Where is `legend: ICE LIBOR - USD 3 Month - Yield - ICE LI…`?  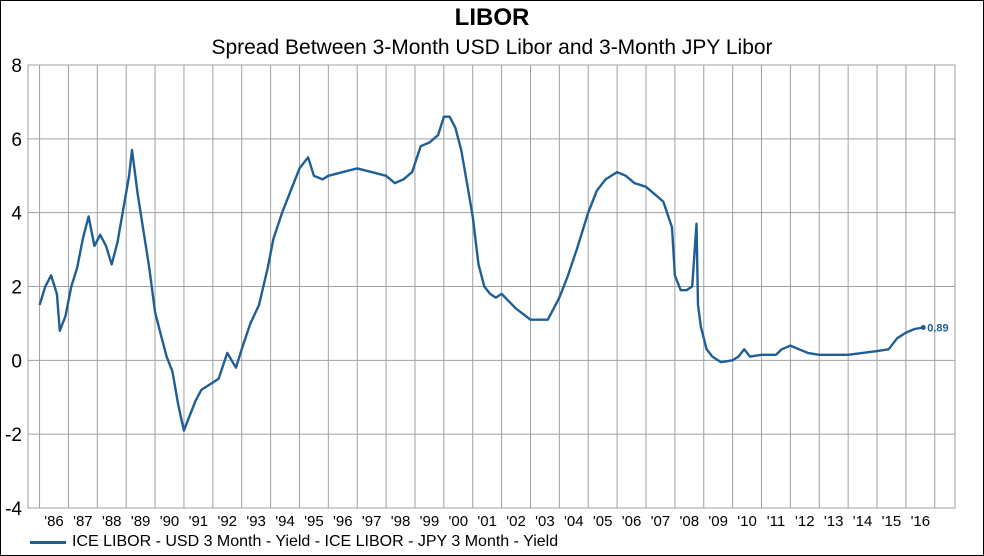
legend: ICE LIBOR - USD 3 Month - Yield - ICE LI… is located at coordinates (294, 542).